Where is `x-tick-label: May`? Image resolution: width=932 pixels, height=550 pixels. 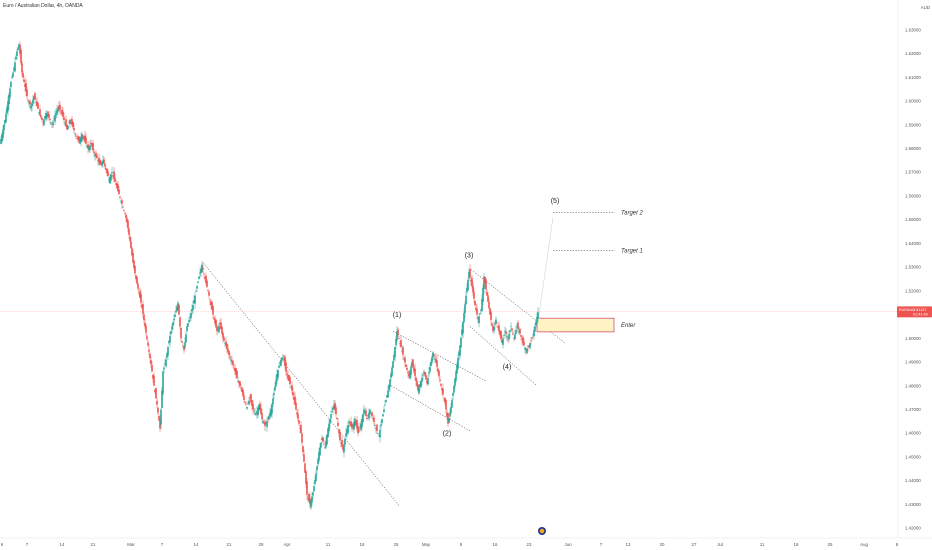
x-tick-label: May is located at coordinates (426, 544).